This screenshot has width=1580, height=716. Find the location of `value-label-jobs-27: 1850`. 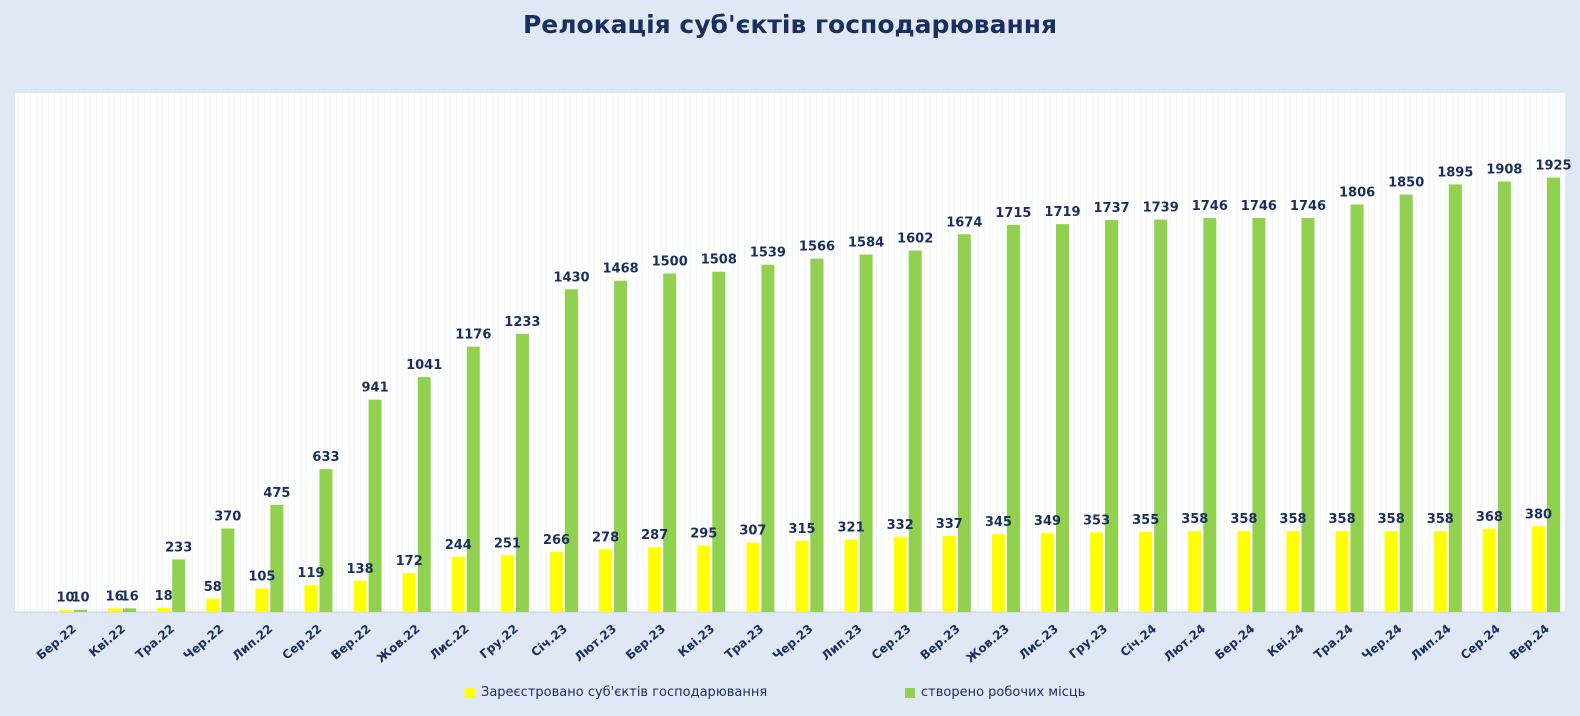

value-label-jobs-27: 1850 is located at coordinates (1406, 183).